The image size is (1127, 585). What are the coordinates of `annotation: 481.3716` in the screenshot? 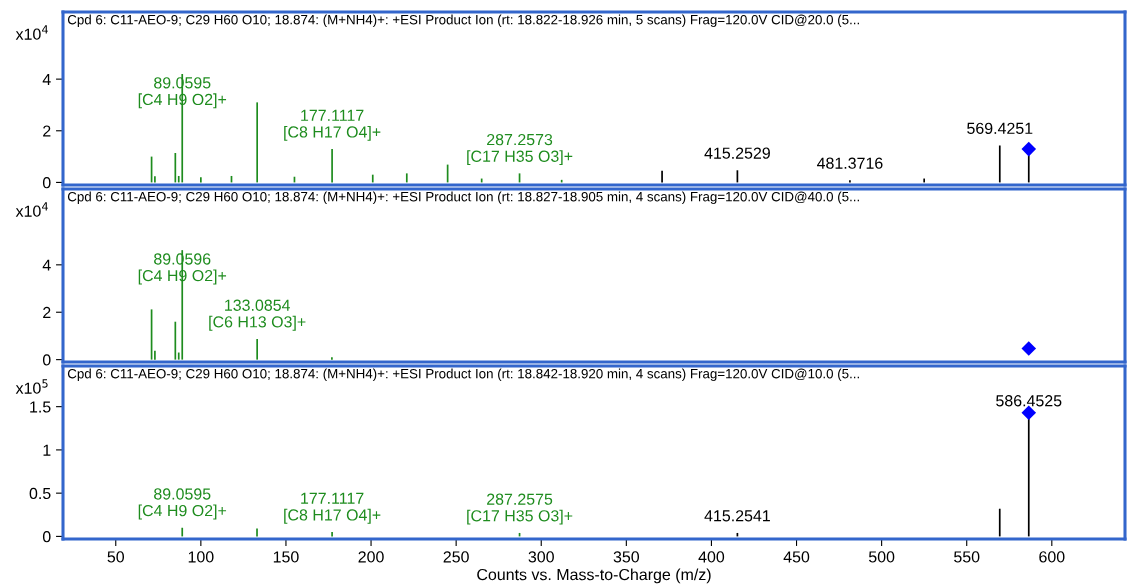 It's located at (849, 163).